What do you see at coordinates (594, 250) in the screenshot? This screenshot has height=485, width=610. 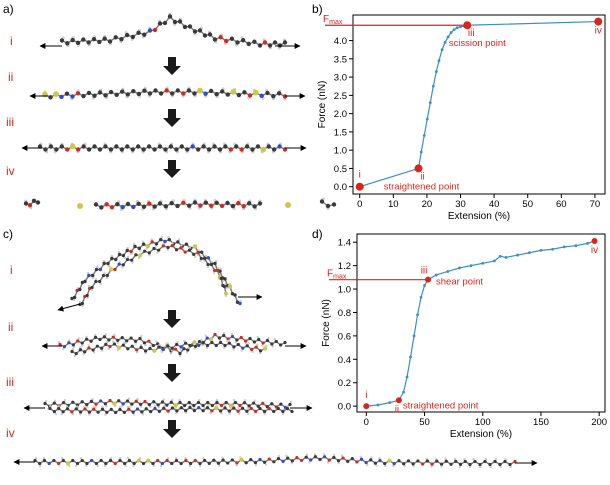 I see `key-point-label-iv: iv` at bounding box center [594, 250].